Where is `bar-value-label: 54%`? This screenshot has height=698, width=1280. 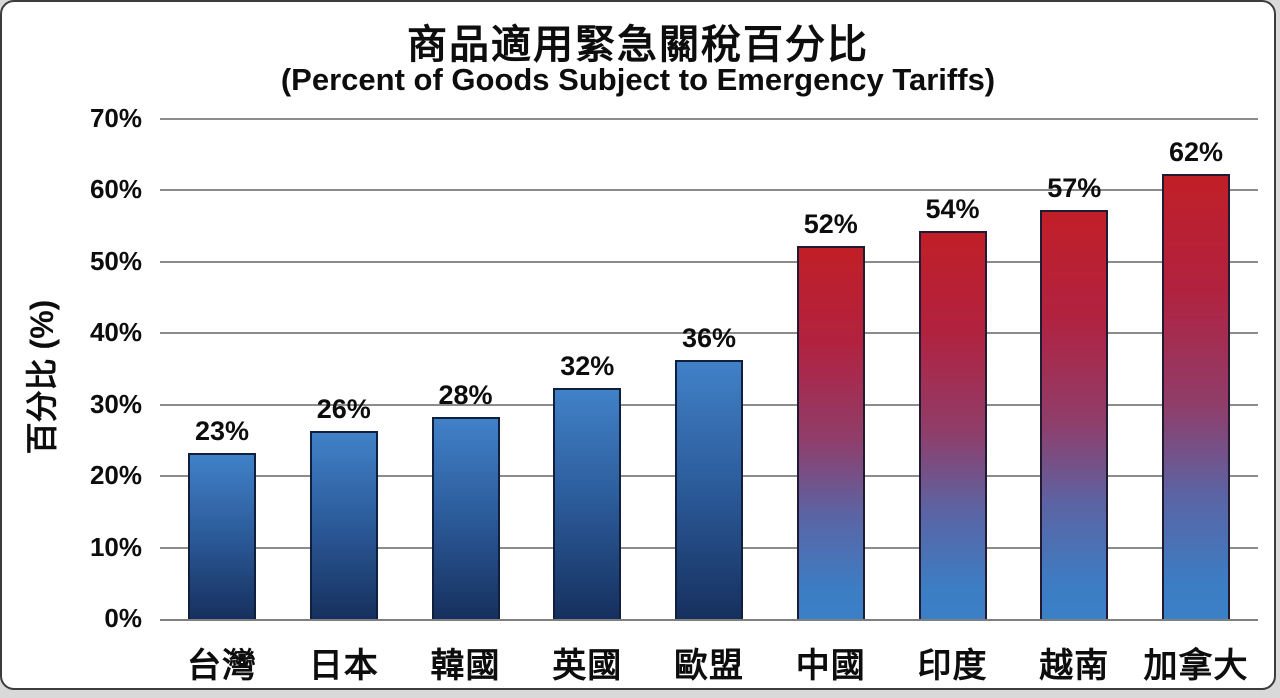
bar-value-label: 54% is located at coordinates (952, 209).